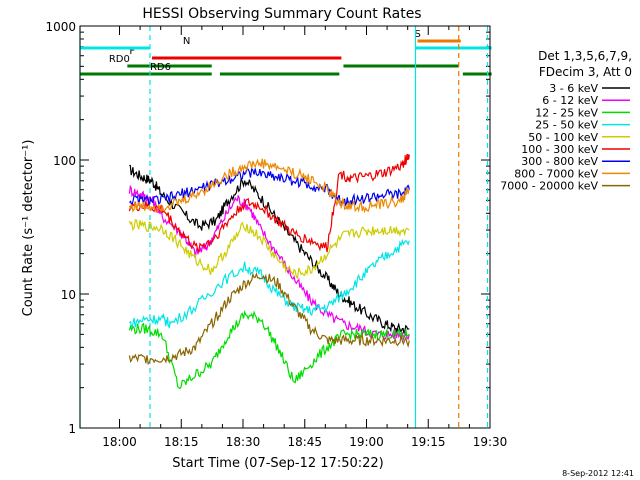 This screenshot has height=480, width=640. What do you see at coordinates (428, 442) in the screenshot?
I see `x-tick-label: 19:15` at bounding box center [428, 442].